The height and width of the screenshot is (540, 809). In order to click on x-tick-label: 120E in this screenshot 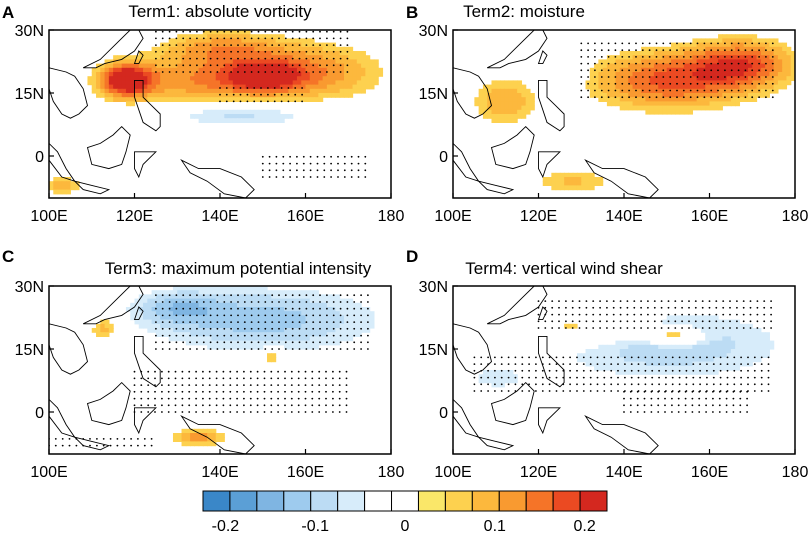, I will do `click(134, 216)`.